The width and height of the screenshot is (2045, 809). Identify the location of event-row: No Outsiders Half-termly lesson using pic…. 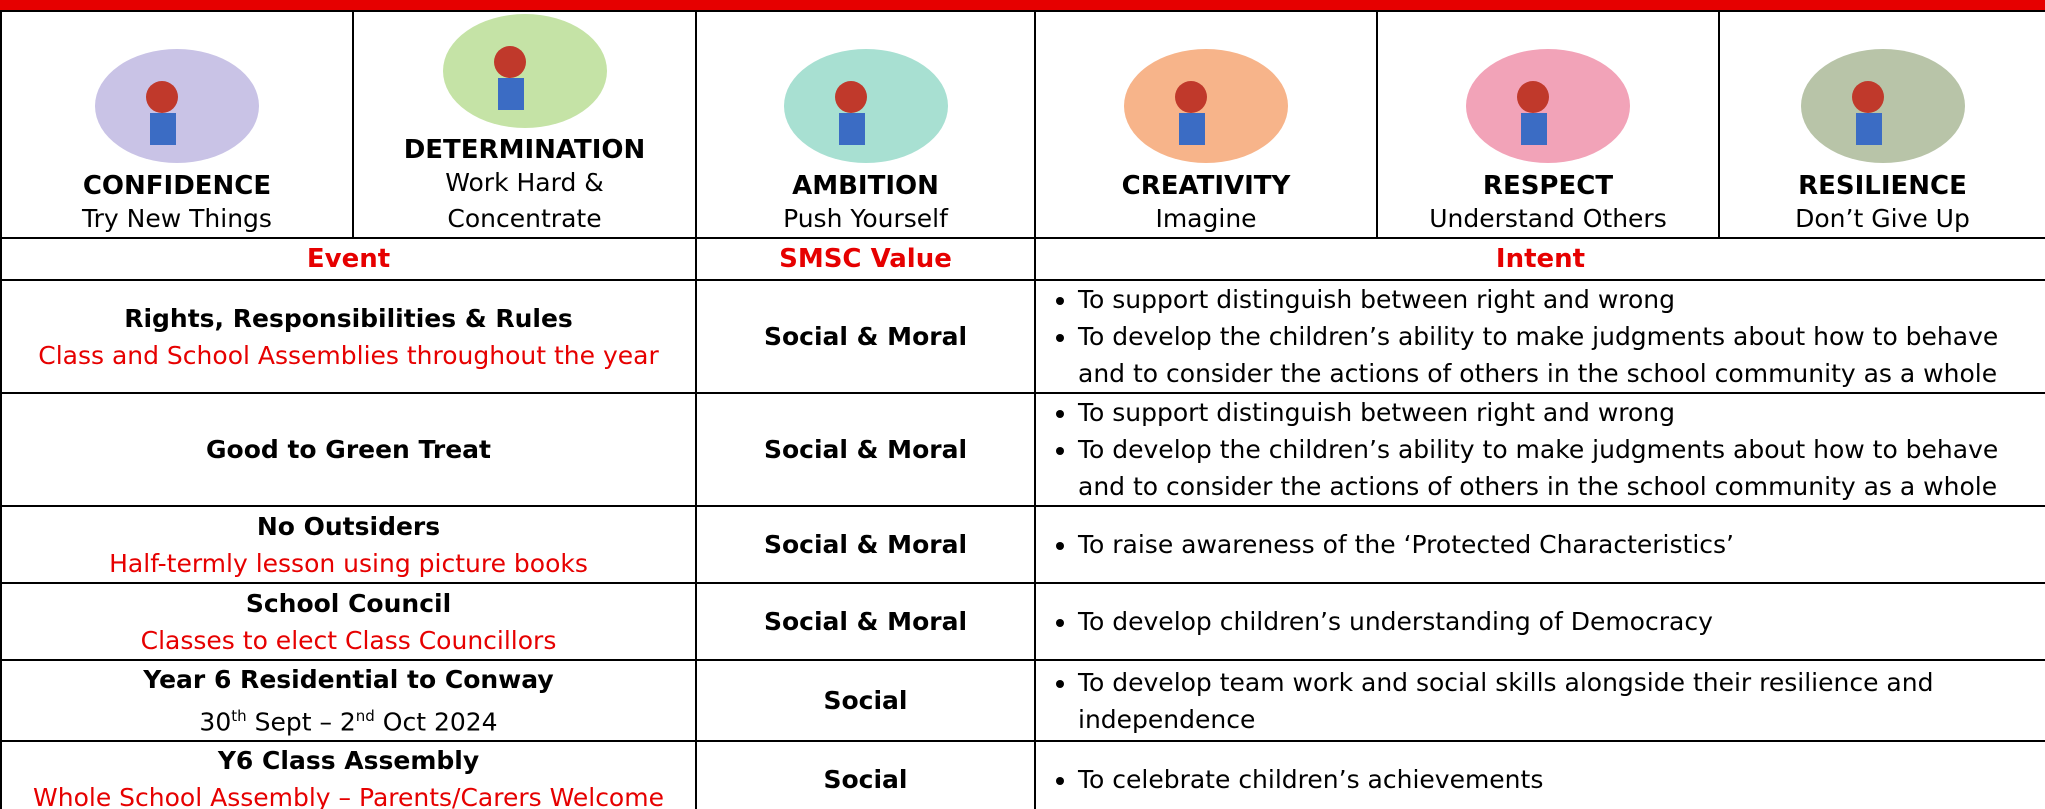
(1022, 544).